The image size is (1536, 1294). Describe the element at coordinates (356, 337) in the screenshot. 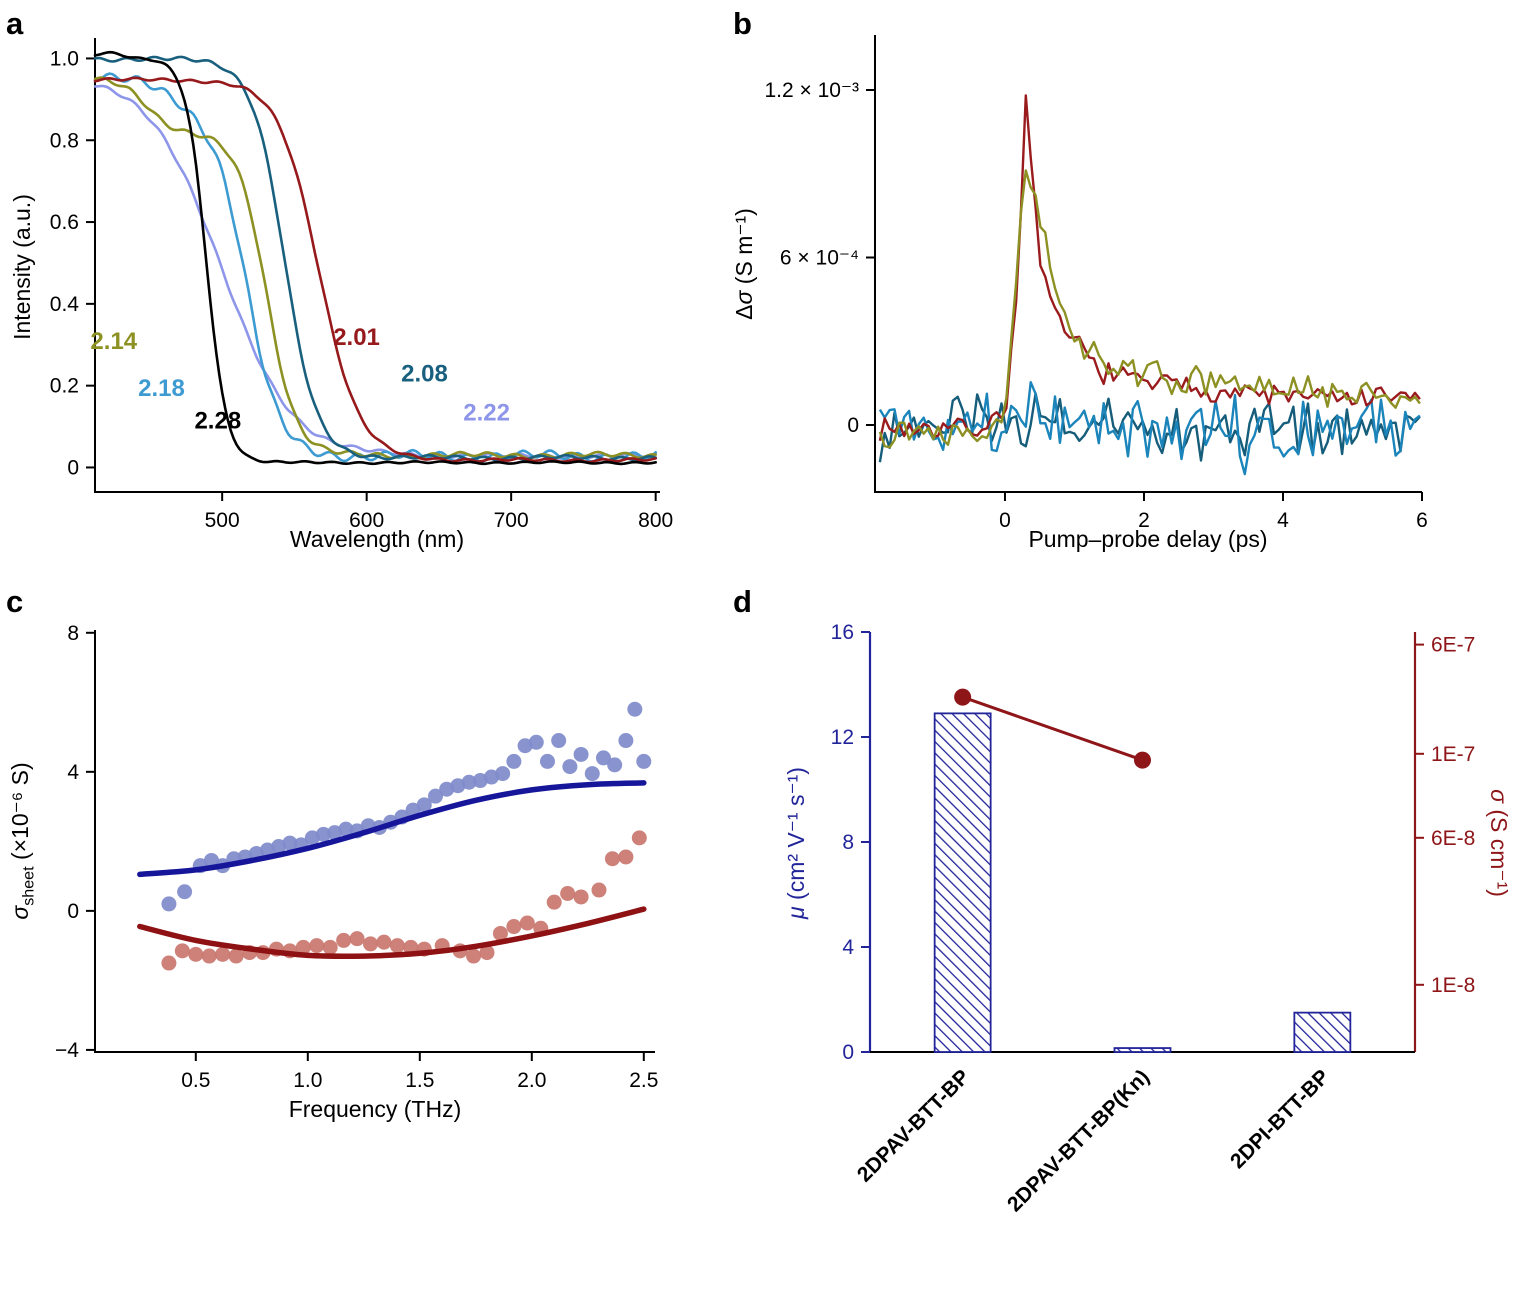

I see `bandgap-label-2.01: 2.01` at that location.